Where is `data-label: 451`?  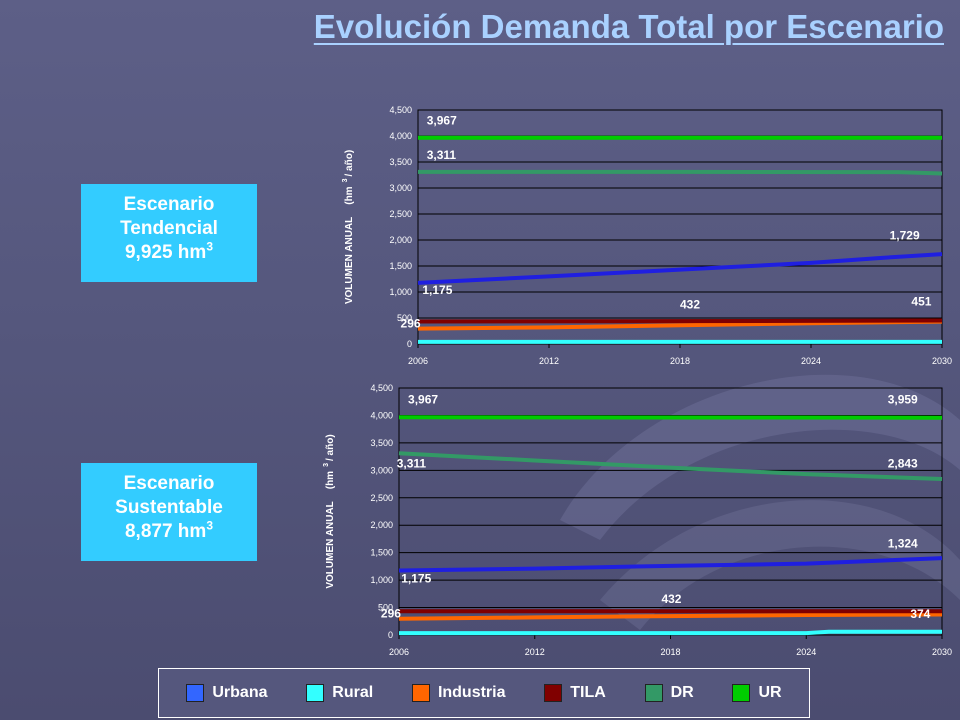 data-label: 451 is located at coordinates (921, 302).